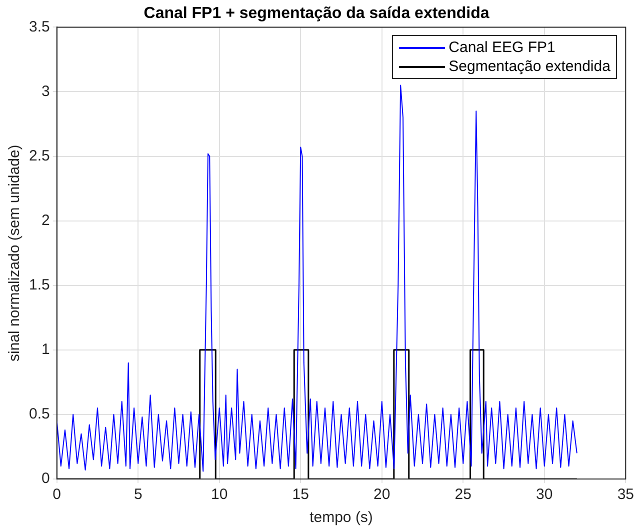 Image resolution: width=637 pixels, height=529 pixels. I want to click on y-tick-label: 0, so click(46, 479).